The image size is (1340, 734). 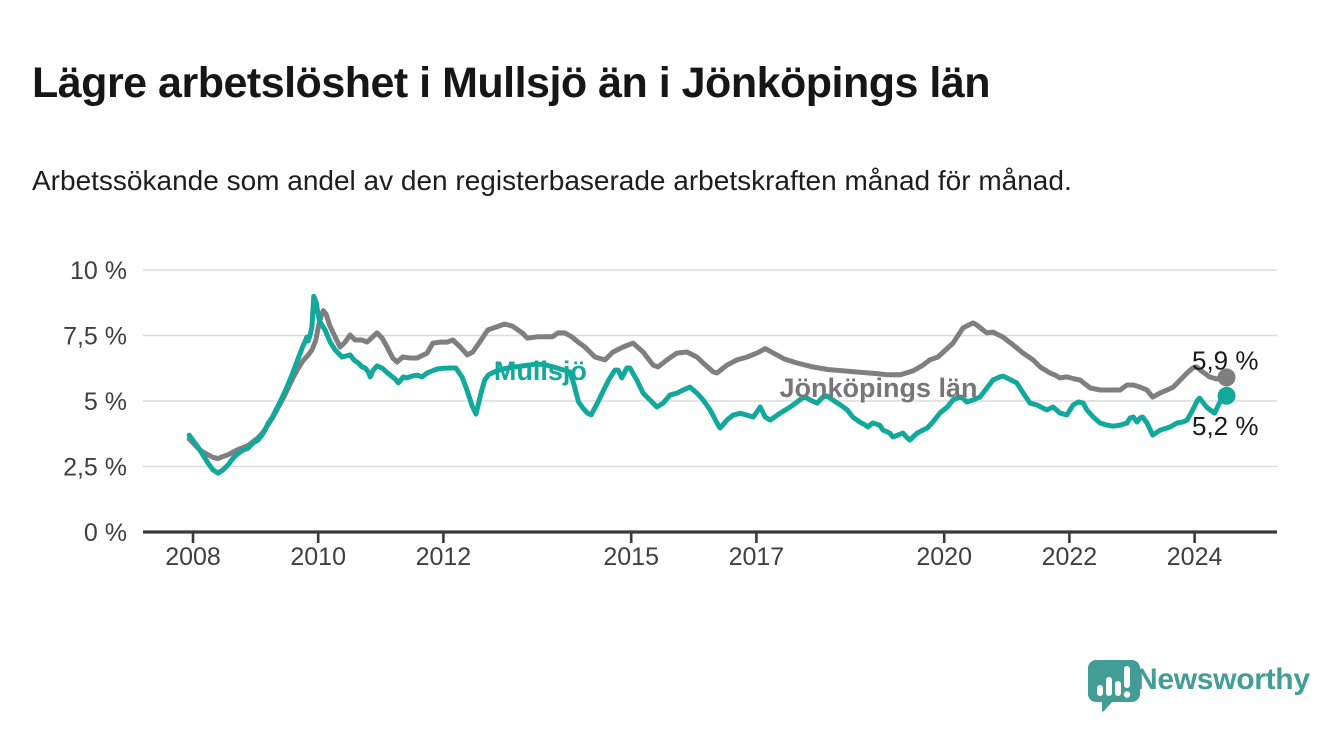 What do you see at coordinates (105, 533) in the screenshot?
I see `y-tick-label: 0 %` at bounding box center [105, 533].